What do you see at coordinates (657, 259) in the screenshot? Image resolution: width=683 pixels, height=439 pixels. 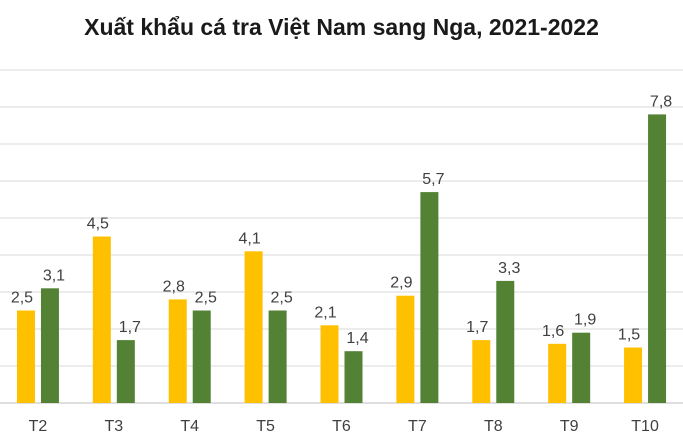 I see `bar-series2-t10` at bounding box center [657, 259].